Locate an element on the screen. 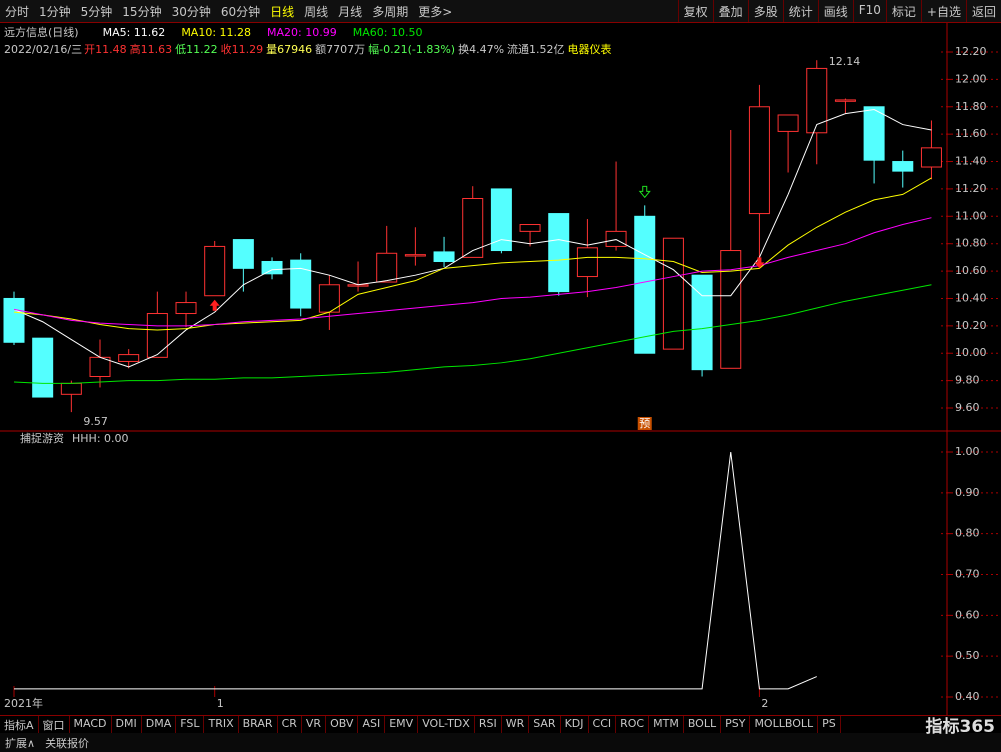 The width and height of the screenshot is (1001, 752). bottom-button: 扩展∧ is located at coordinates (20, 743).